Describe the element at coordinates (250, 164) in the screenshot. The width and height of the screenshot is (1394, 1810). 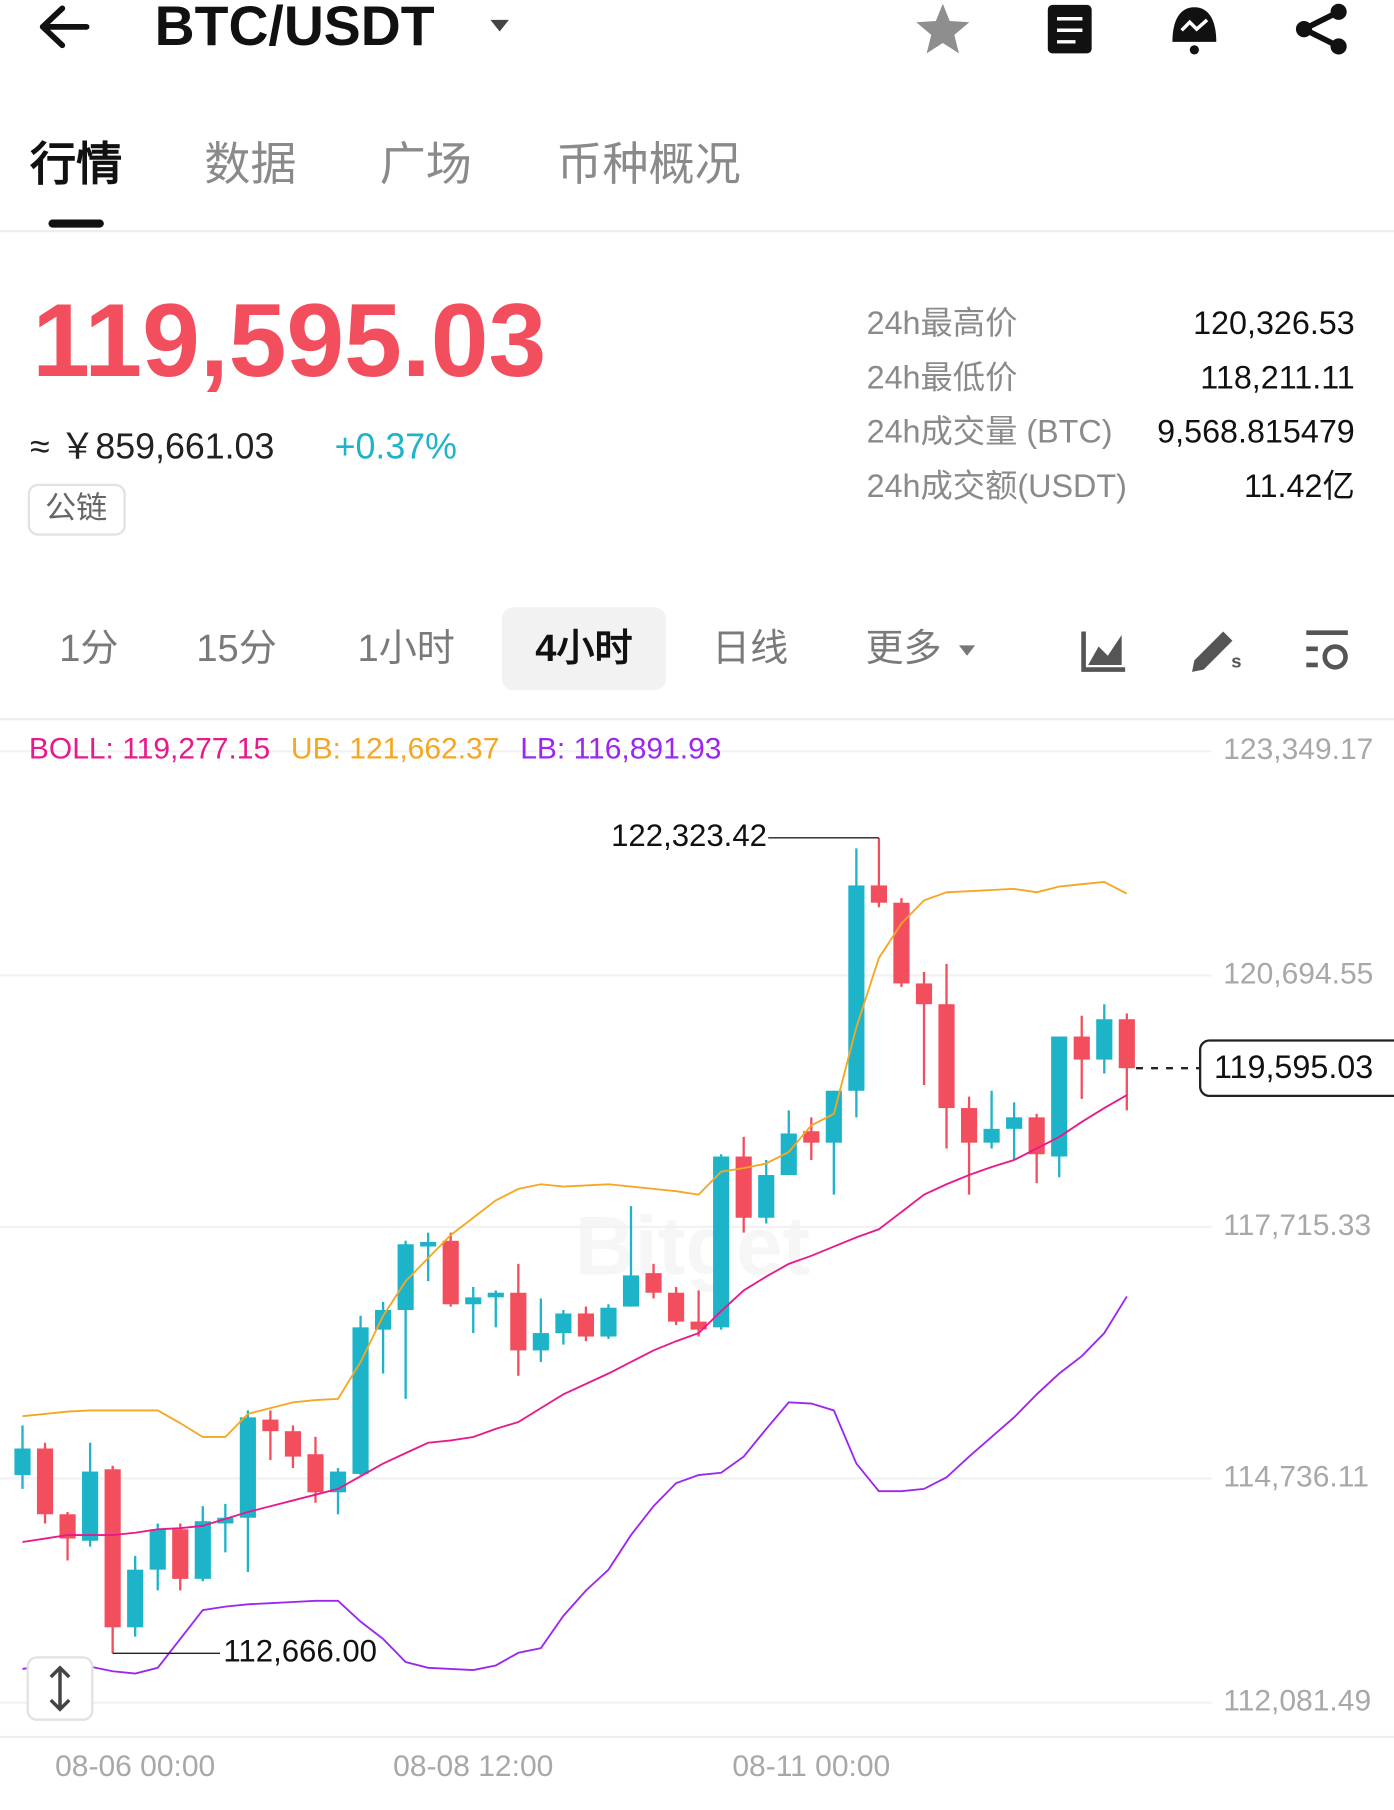
I see `tab: 数据` at that location.